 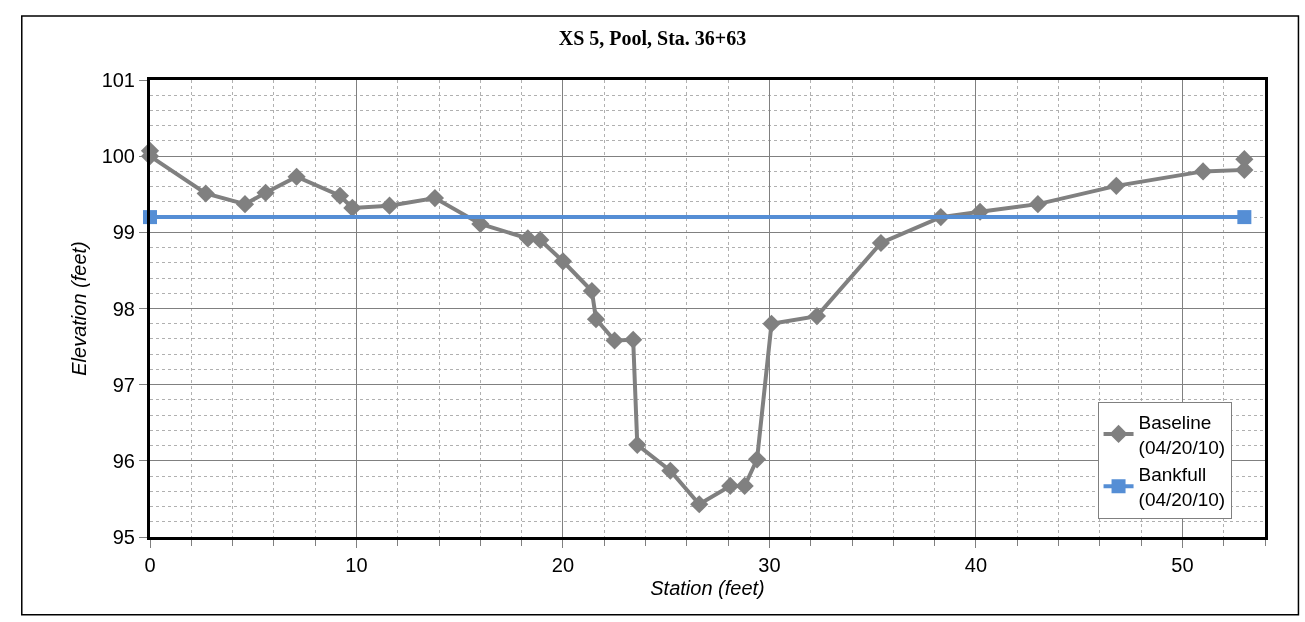 What do you see at coordinates (123, 308) in the screenshot?
I see `y-tick-label: 98` at bounding box center [123, 308].